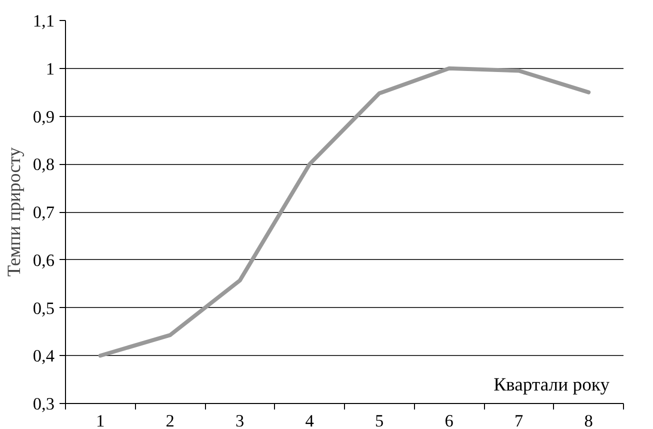 Image resolution: width=653 pixels, height=429 pixels. What do you see at coordinates (43, 404) in the screenshot?
I see `y-tick-label: 0,3` at bounding box center [43, 404].